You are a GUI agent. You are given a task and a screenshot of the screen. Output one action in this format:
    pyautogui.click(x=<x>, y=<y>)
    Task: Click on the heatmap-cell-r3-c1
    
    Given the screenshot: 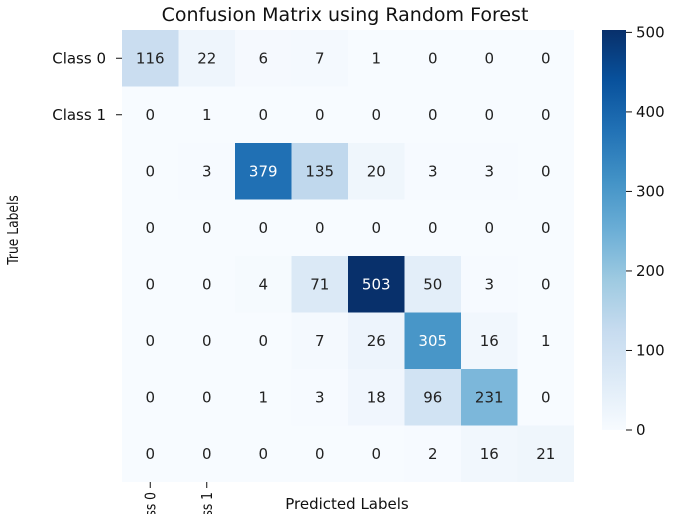 What is the action you would take?
    pyautogui.click(x=206, y=227)
    